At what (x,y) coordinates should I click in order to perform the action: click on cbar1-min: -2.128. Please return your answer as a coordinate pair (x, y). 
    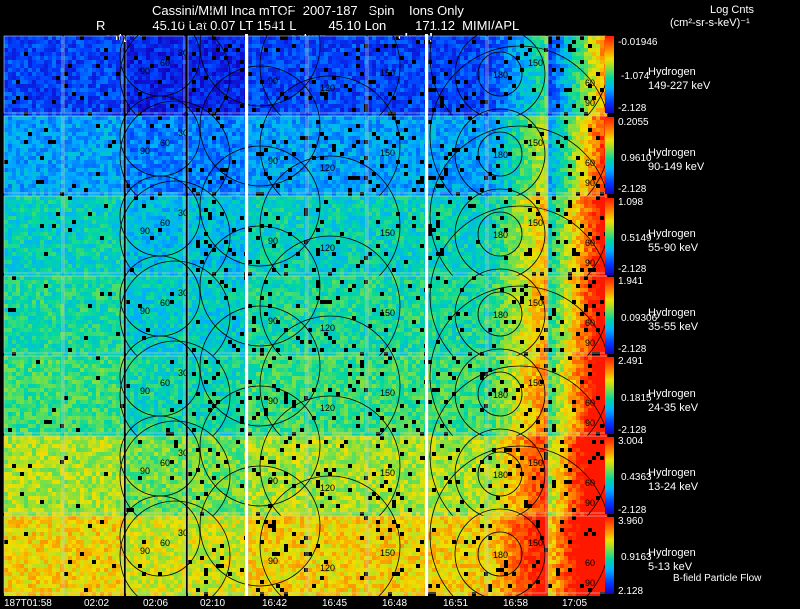
    Looking at the image, I should click on (632, 108).